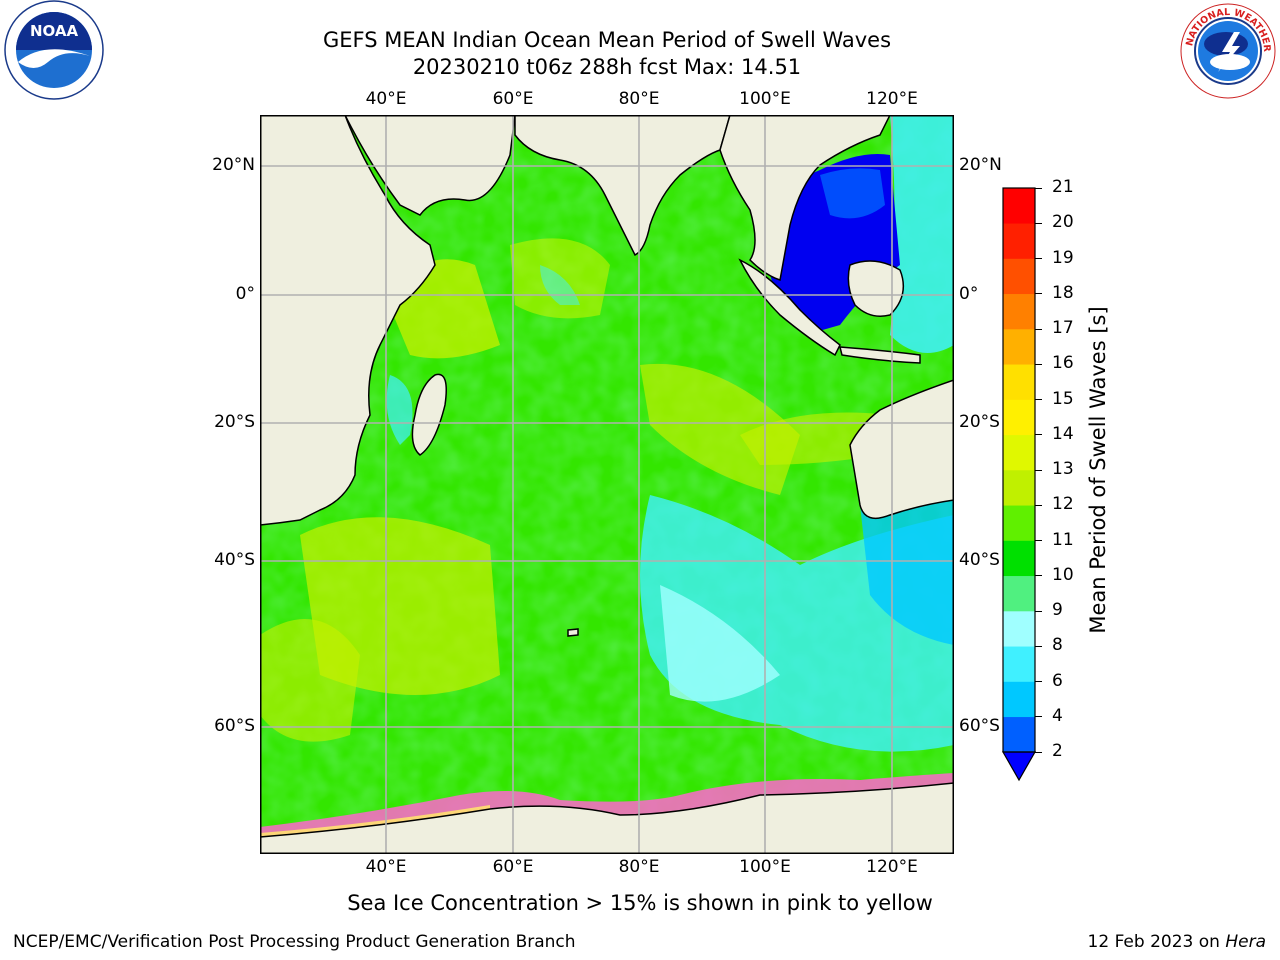 Image resolution: width=1280 pixels, height=960 pixels. Describe the element at coordinates (1057, 610) in the screenshot. I see `colorbar-tick-label: 9` at that location.